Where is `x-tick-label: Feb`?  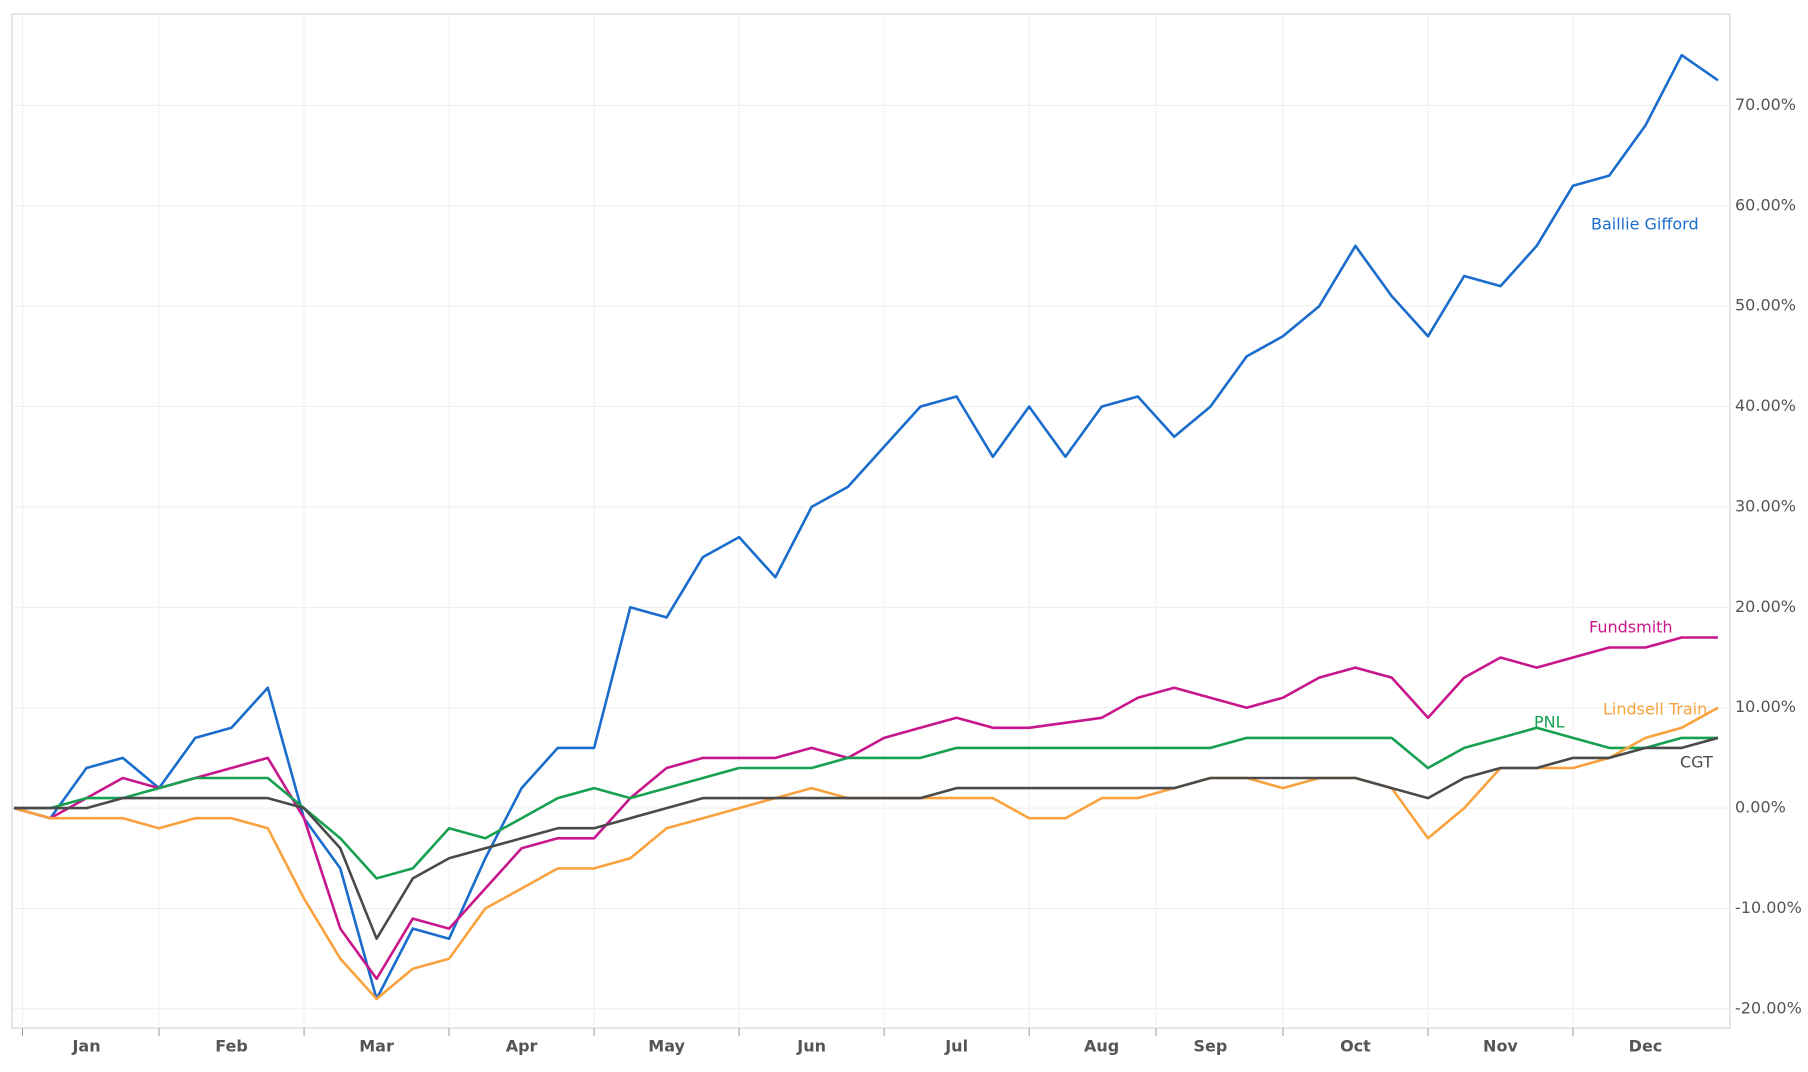
x-tick-label: Feb is located at coordinates (231, 1046).